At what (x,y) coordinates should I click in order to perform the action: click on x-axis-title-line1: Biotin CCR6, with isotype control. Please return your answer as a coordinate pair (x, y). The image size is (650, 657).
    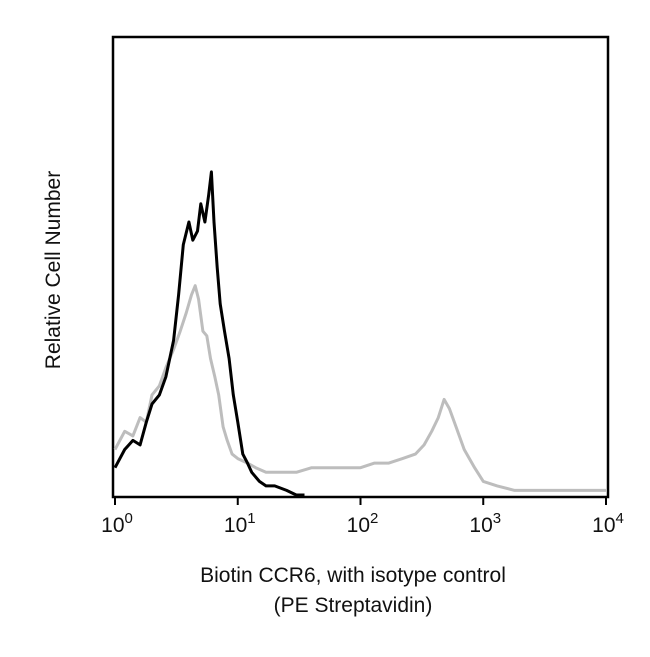
    Looking at the image, I should click on (353, 575).